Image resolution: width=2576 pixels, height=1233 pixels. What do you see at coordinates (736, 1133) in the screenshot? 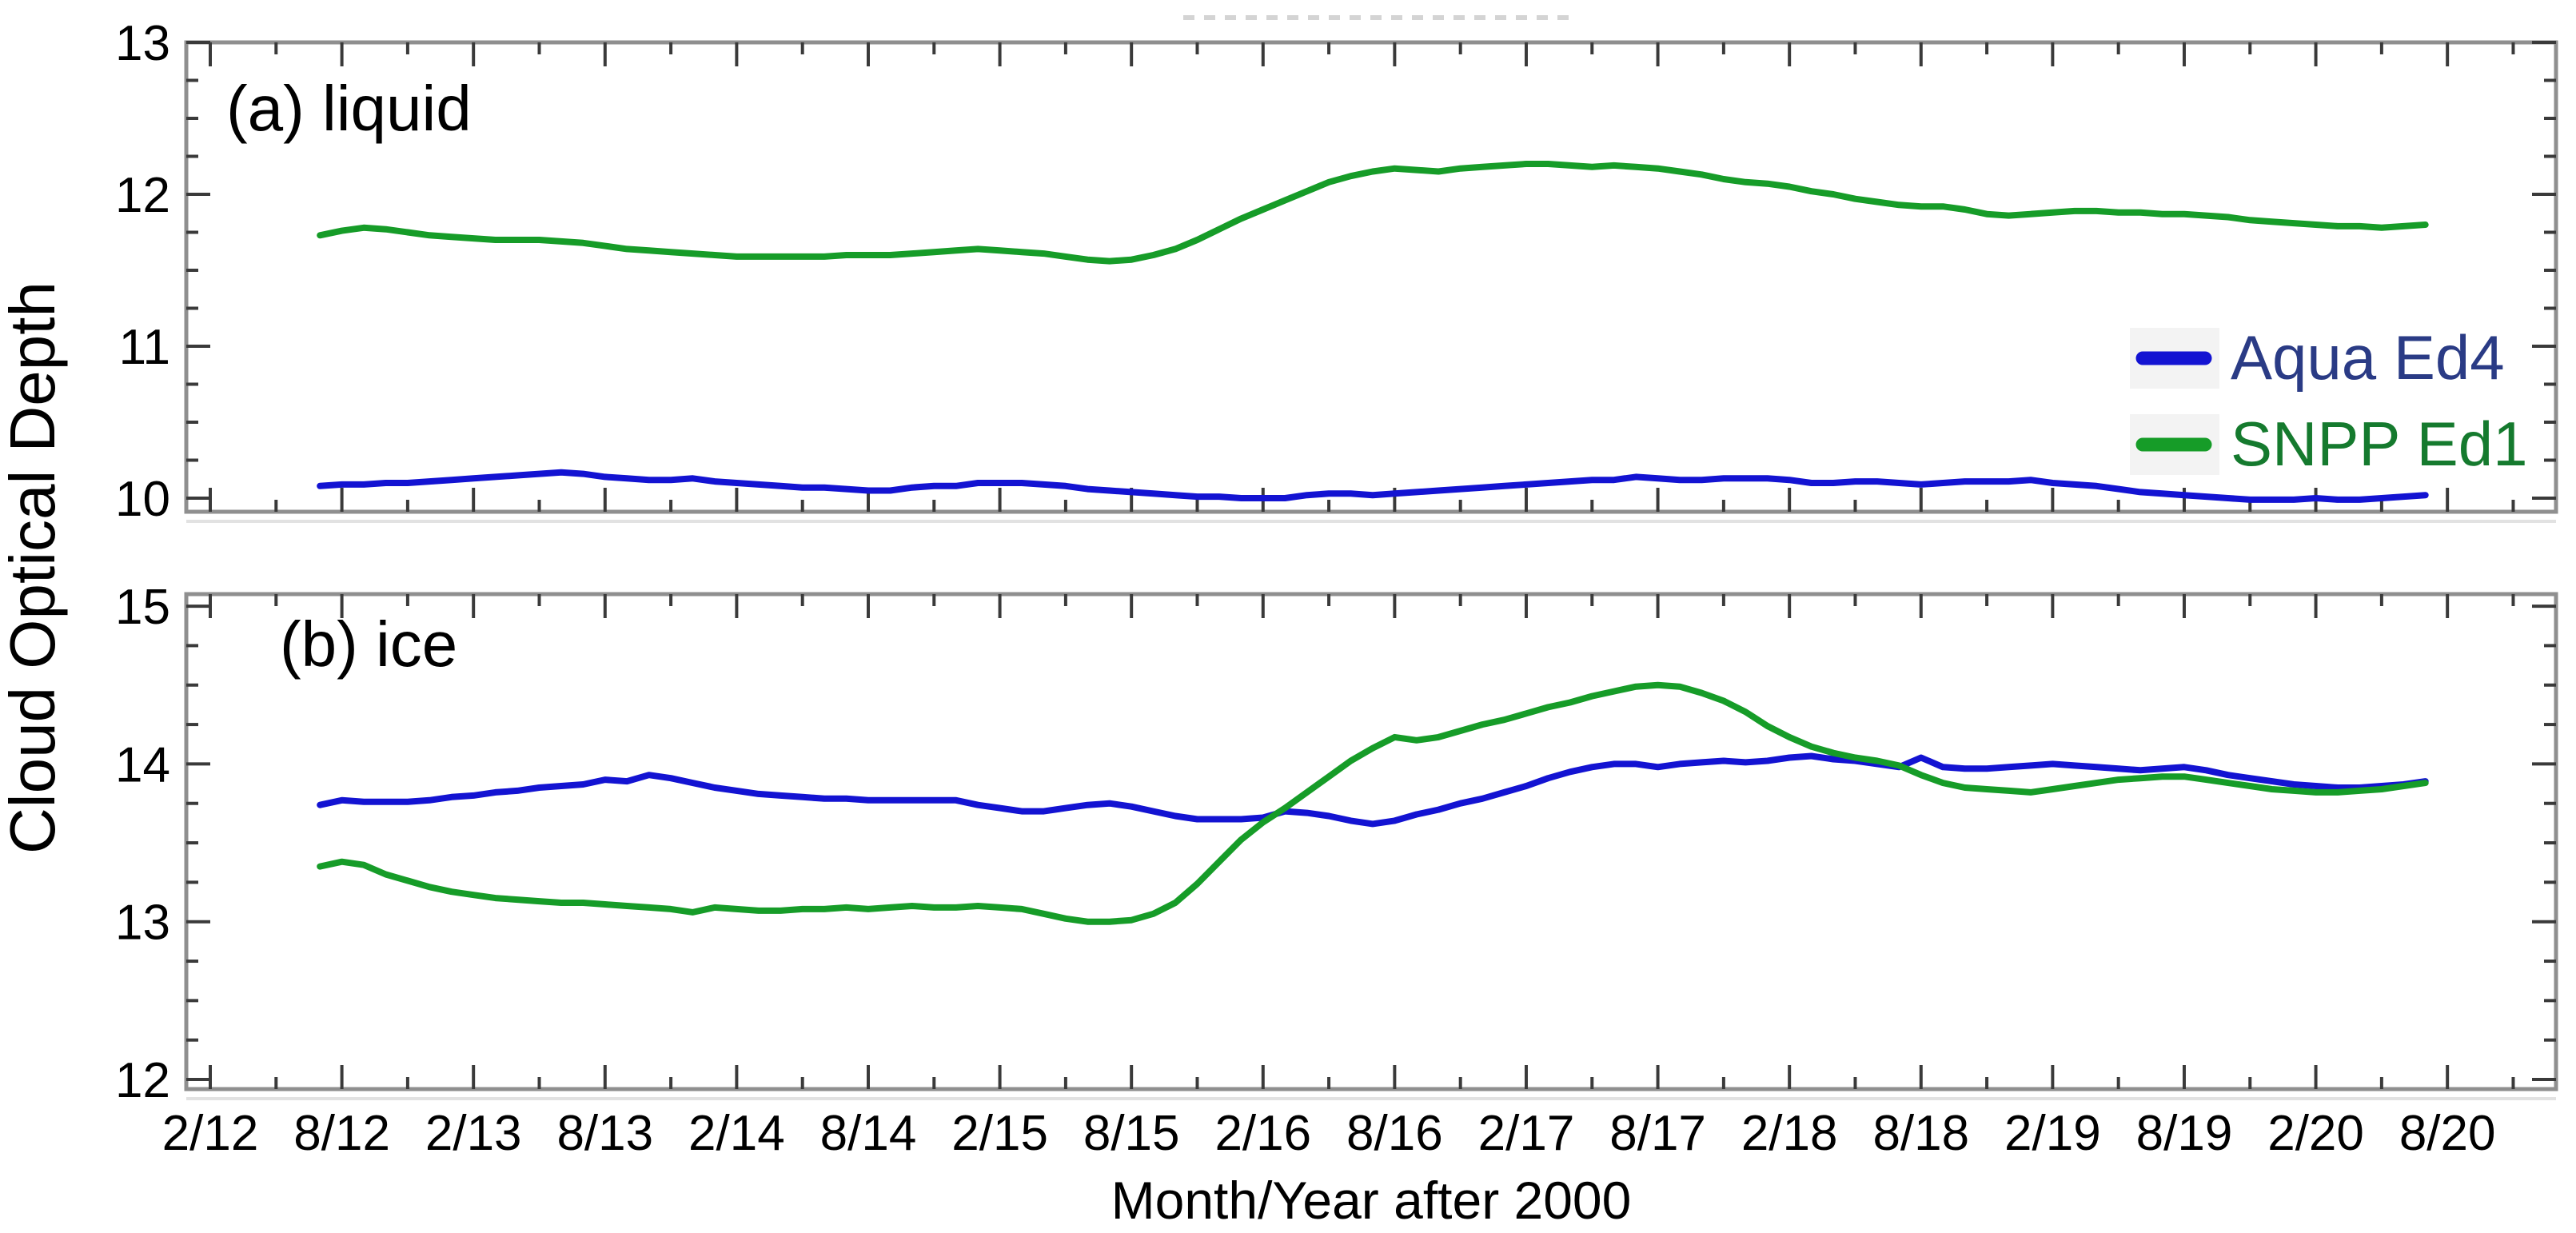
I see `x-tick-label: 2/14` at bounding box center [736, 1133].